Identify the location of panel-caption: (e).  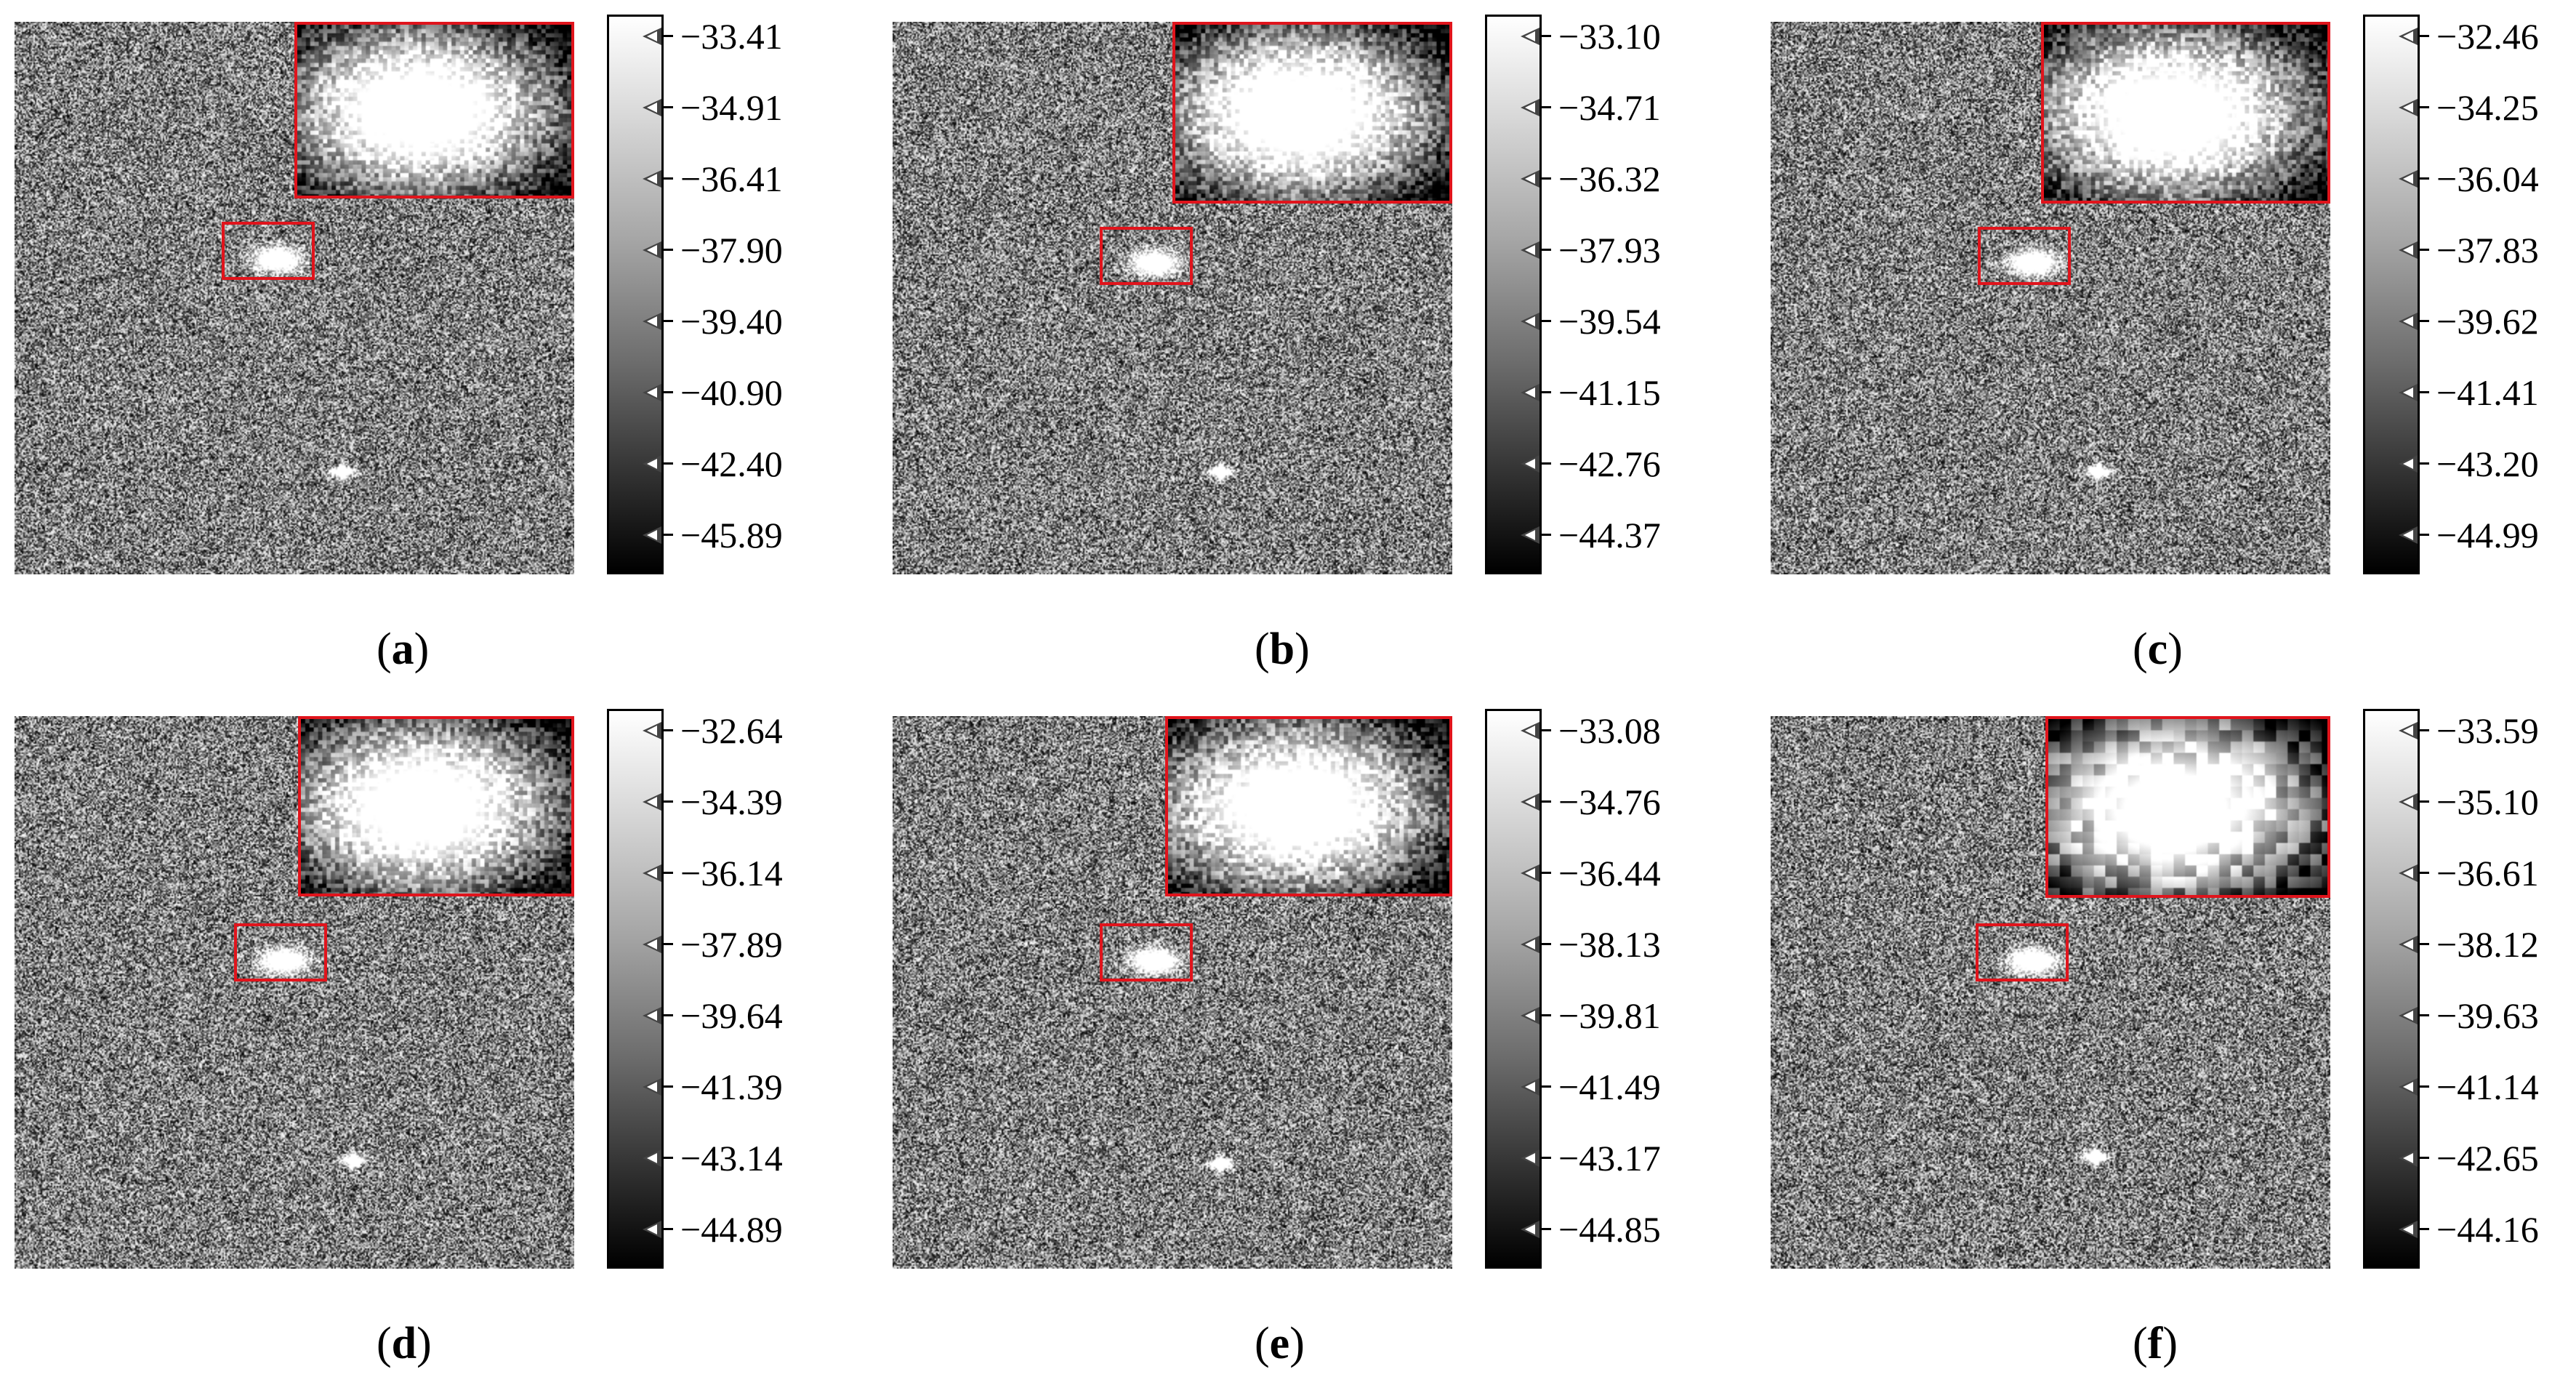
(1280, 1343).